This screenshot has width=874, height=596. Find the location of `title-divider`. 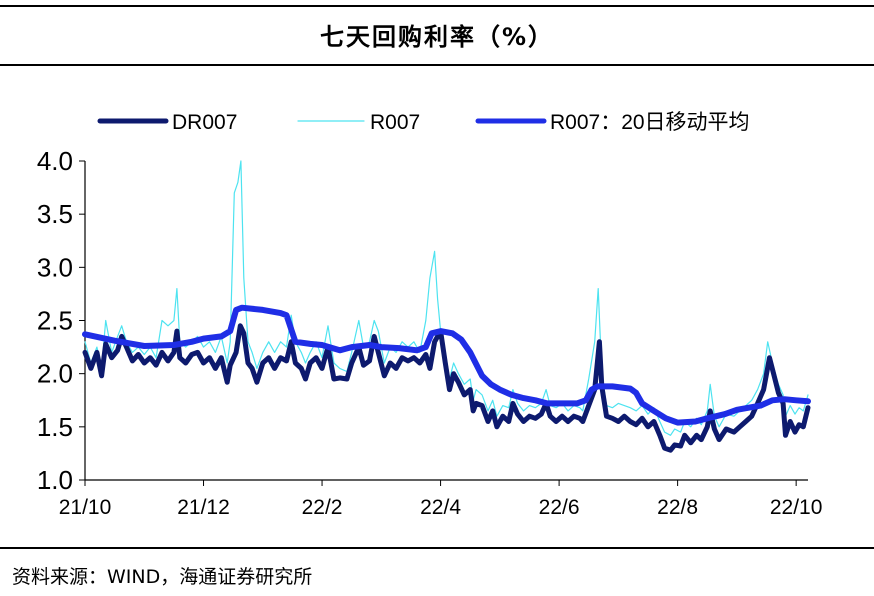

title-divider is located at coordinates (437, 65).